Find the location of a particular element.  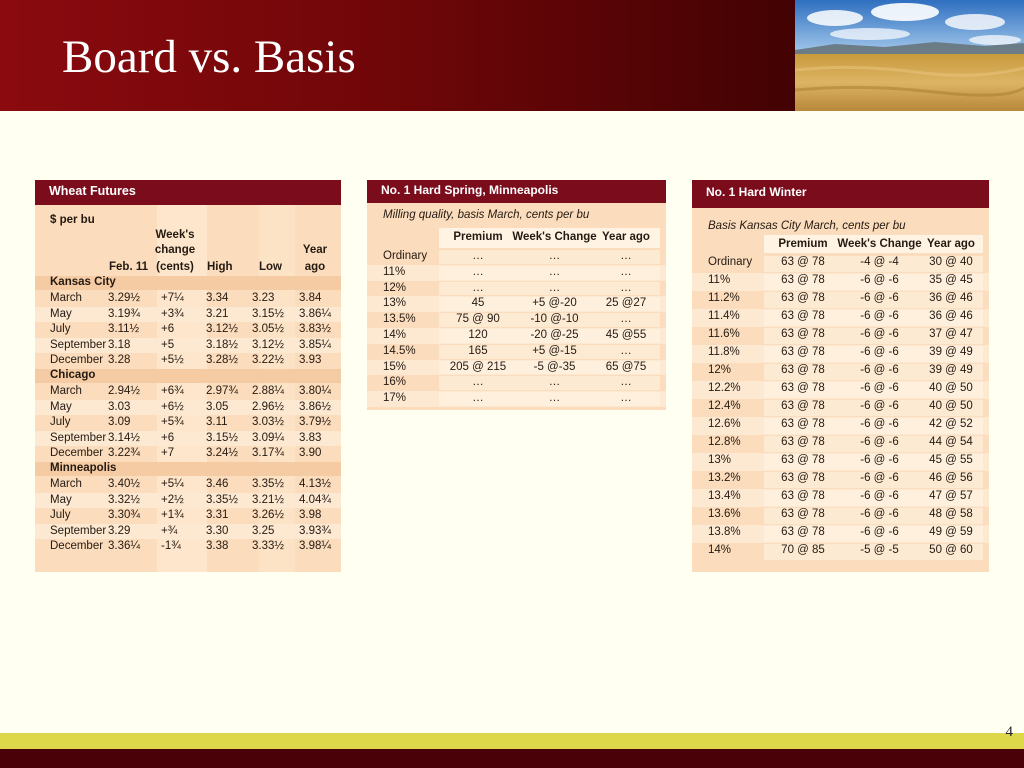

table-cell: 35 @ 45 is located at coordinates (951, 280).